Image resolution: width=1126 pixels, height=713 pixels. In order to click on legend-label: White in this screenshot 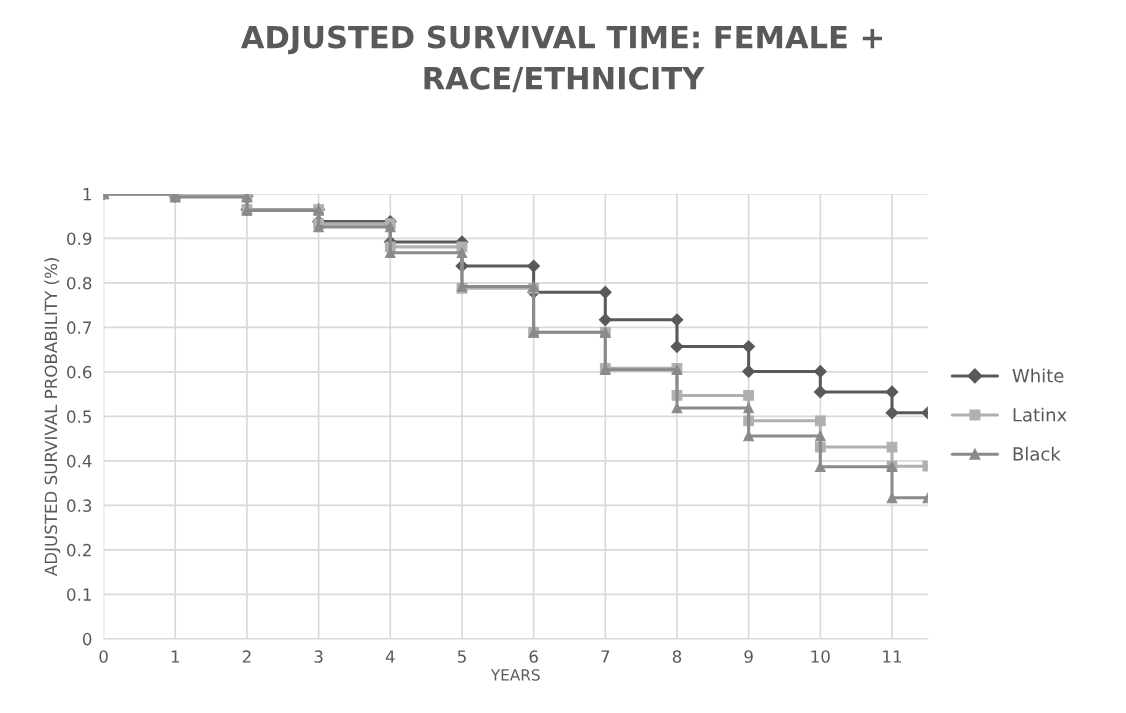, I will do `click(1038, 375)`.